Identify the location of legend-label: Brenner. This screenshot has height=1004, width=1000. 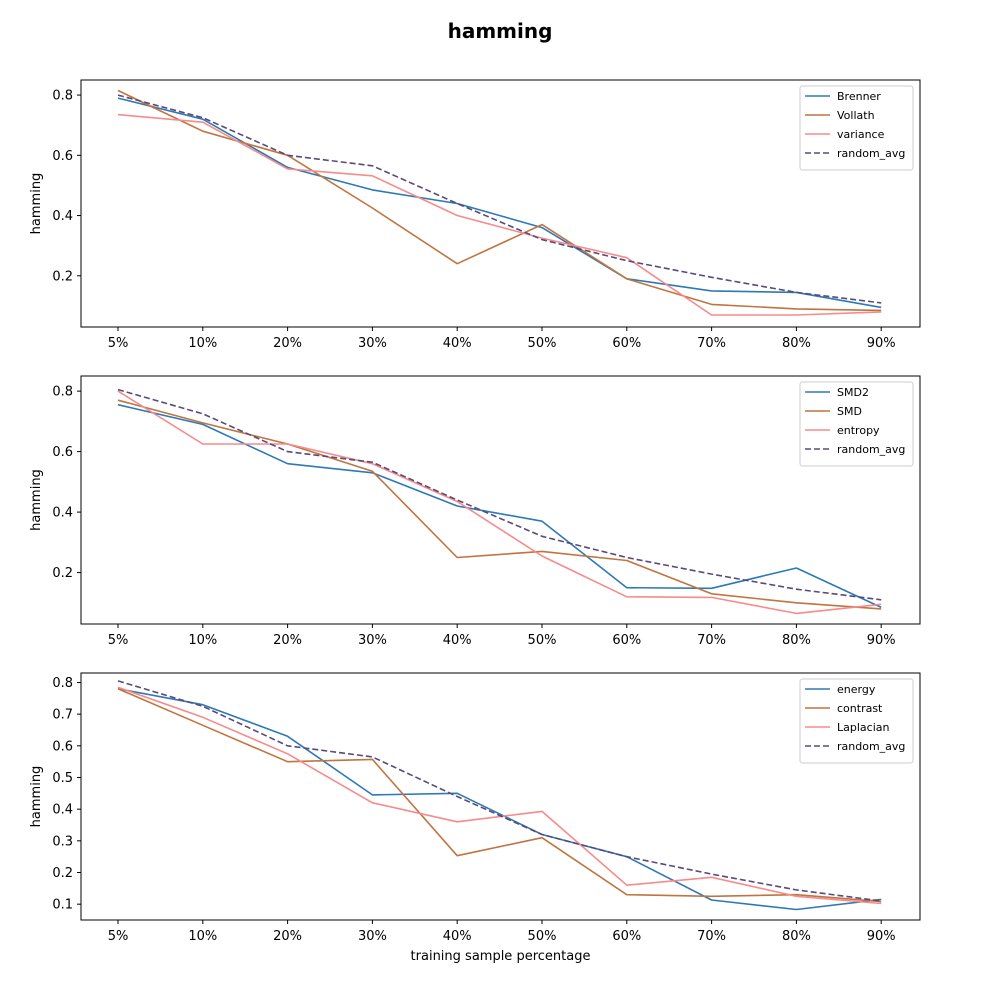
(859, 96).